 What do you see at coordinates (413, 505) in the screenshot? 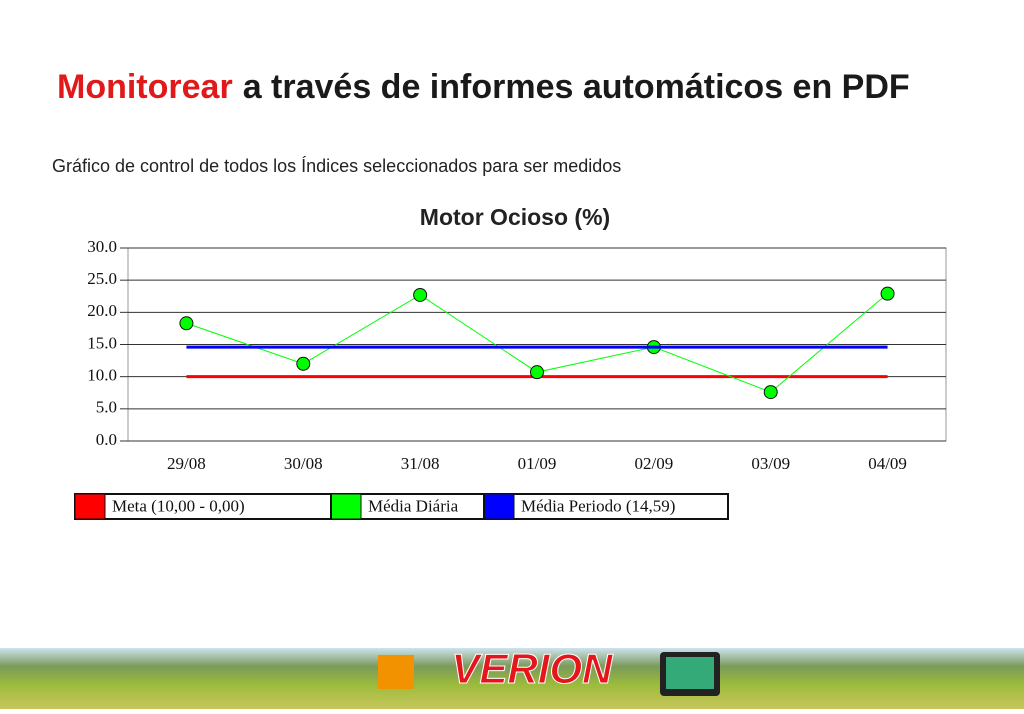
I see `legend-label: Média Diária` at bounding box center [413, 505].